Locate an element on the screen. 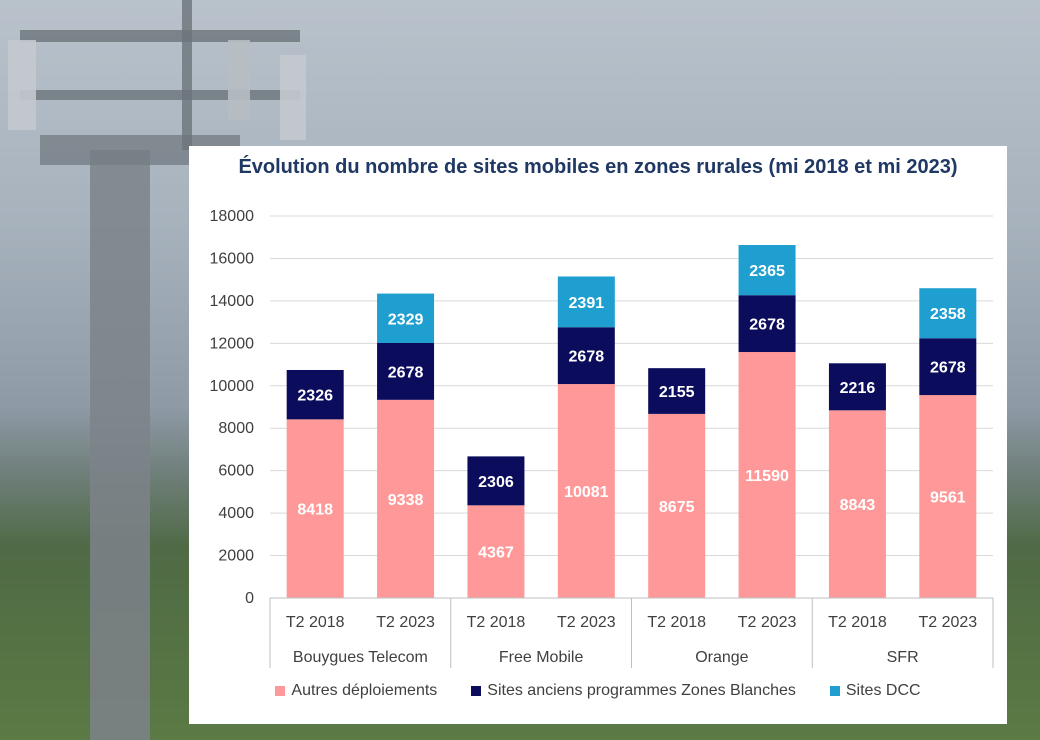 This screenshot has width=1040, height=740. legend-label: Sites DCC is located at coordinates (883, 690).